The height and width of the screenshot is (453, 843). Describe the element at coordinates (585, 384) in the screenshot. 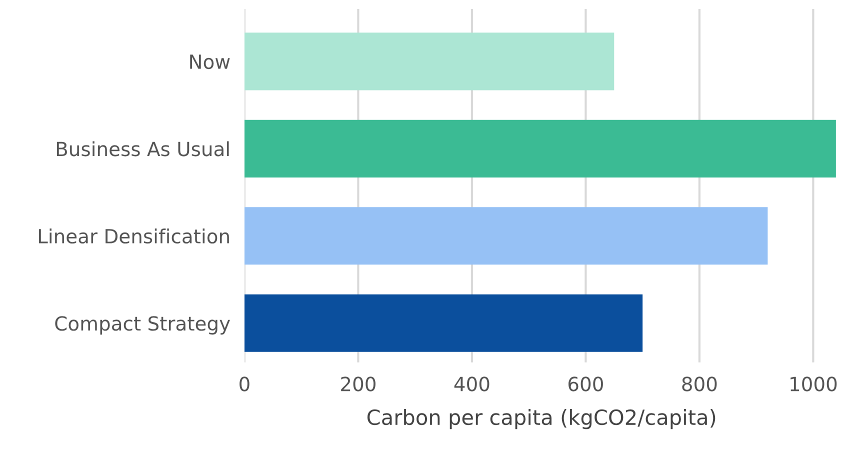

I see `x-tick-label: 600` at that location.